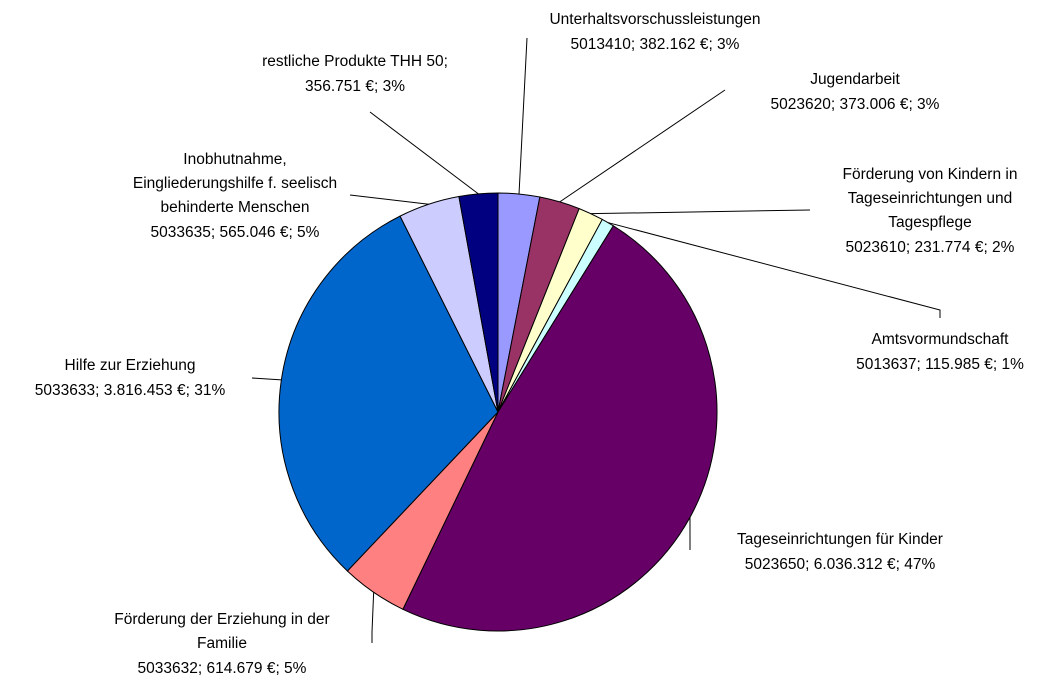 The width and height of the screenshot is (1048, 675). What do you see at coordinates (222, 667) in the screenshot?
I see `value-label: 5033632; 614.679 €; 5%` at bounding box center [222, 667].